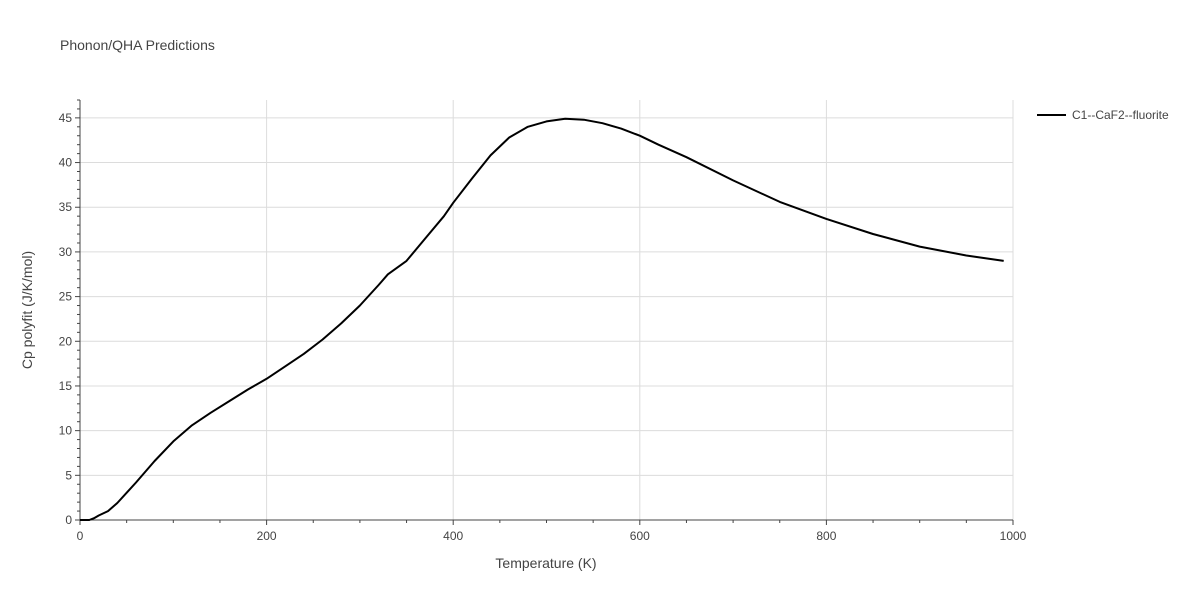  What do you see at coordinates (66, 207) in the screenshot?
I see `y-tick-label: 35` at bounding box center [66, 207].